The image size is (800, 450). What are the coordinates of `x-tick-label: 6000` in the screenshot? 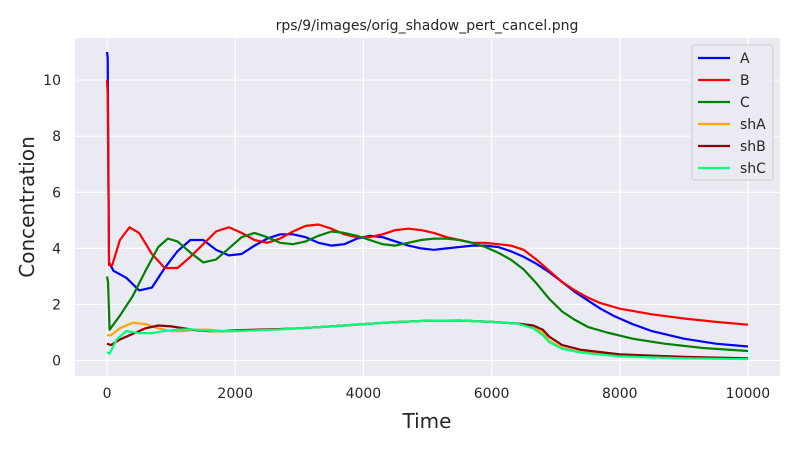 It's located at (492, 394).